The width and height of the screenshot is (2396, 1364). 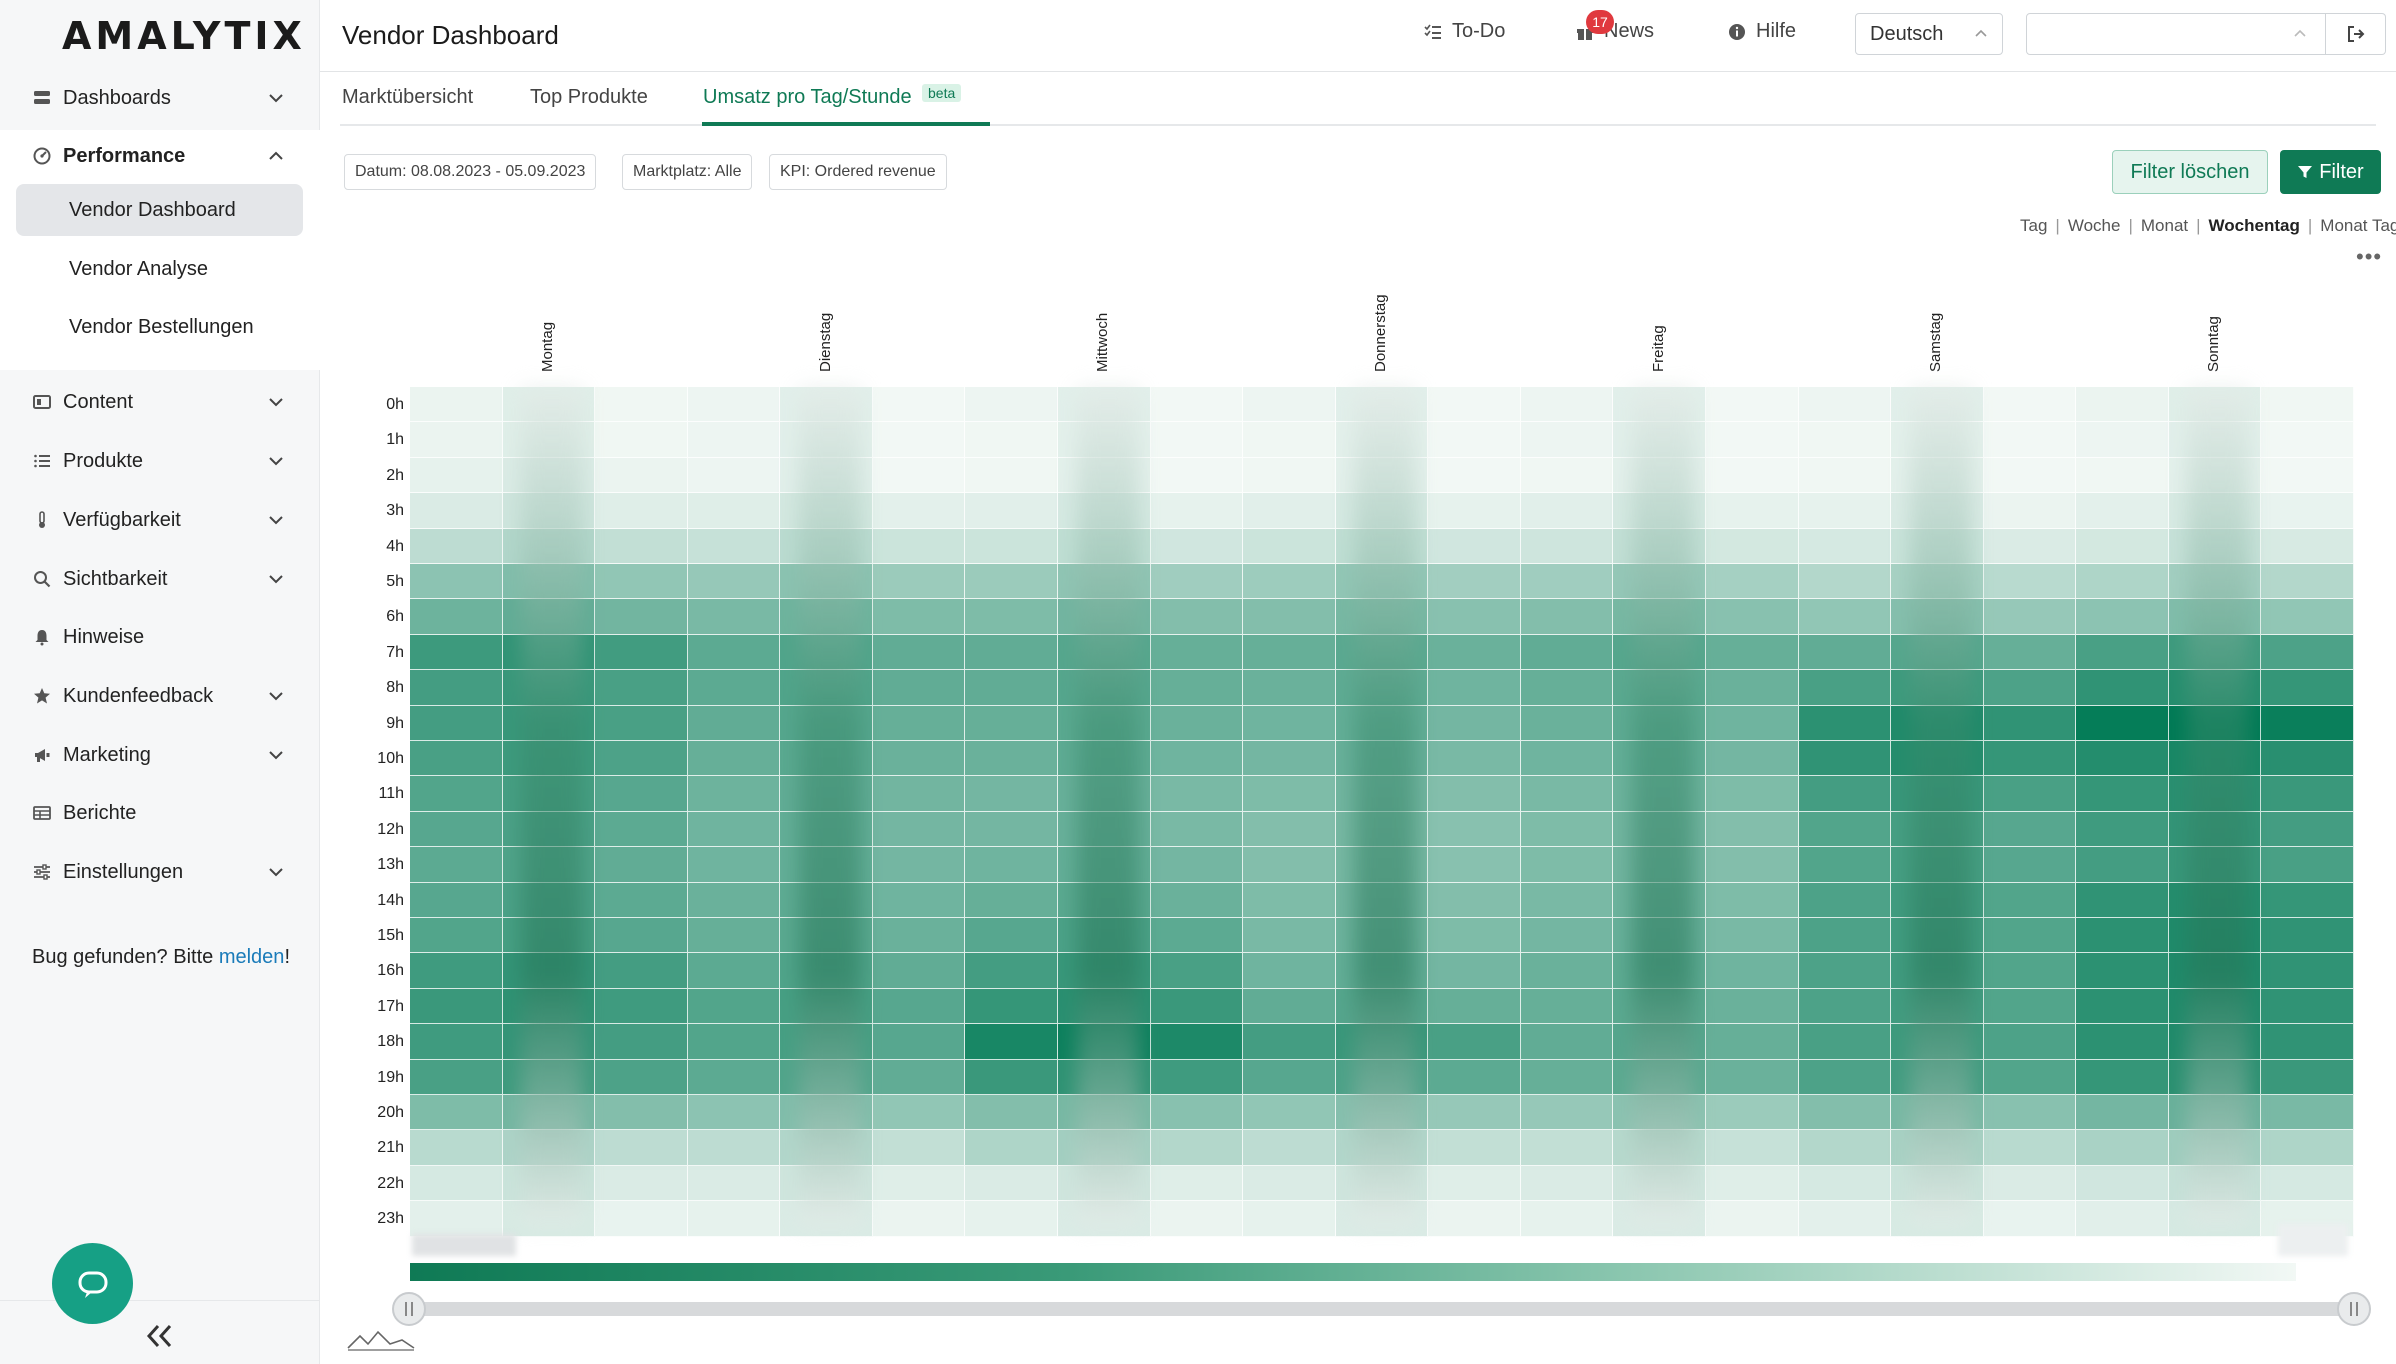 I want to click on granularity-option-wochentag: Wochentag, so click(x=2254, y=225).